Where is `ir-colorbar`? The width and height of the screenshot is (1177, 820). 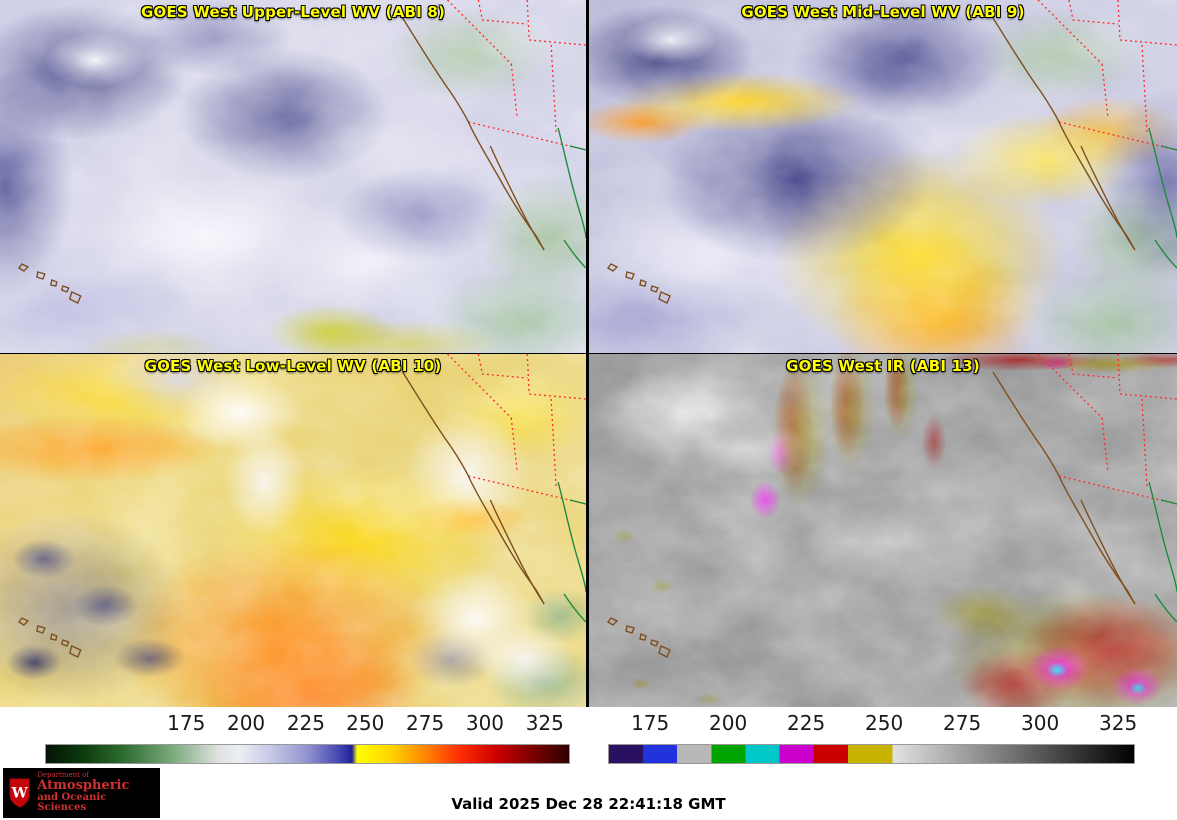 ir-colorbar is located at coordinates (871, 754).